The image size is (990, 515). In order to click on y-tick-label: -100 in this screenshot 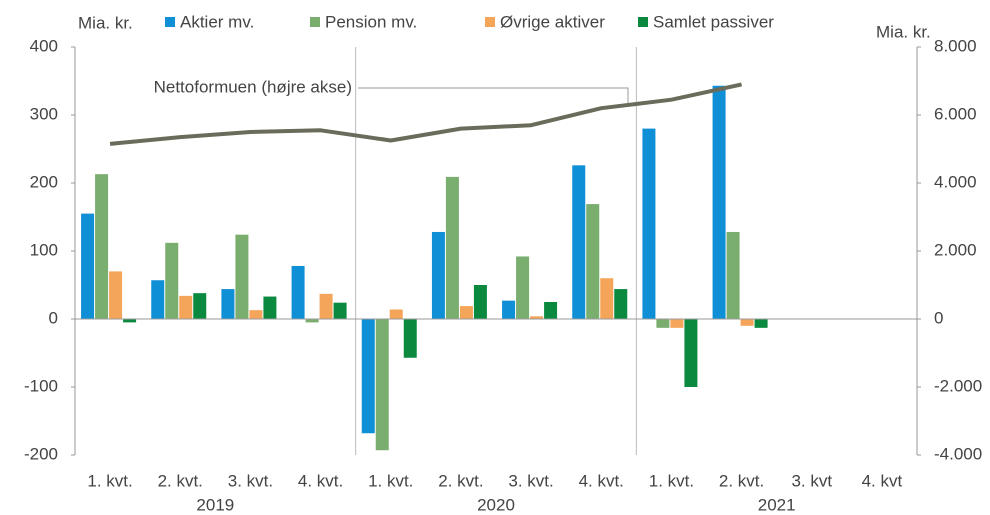, I will do `click(41, 385)`.